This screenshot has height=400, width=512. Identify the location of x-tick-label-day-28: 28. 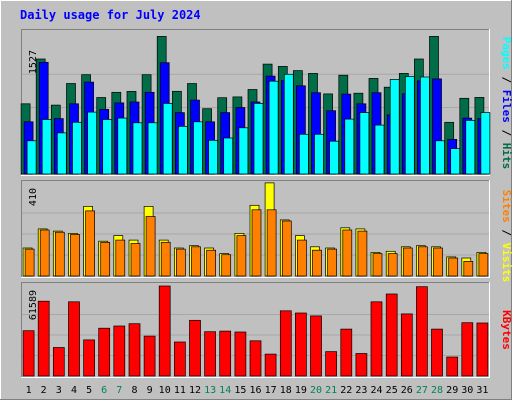
(437, 390).